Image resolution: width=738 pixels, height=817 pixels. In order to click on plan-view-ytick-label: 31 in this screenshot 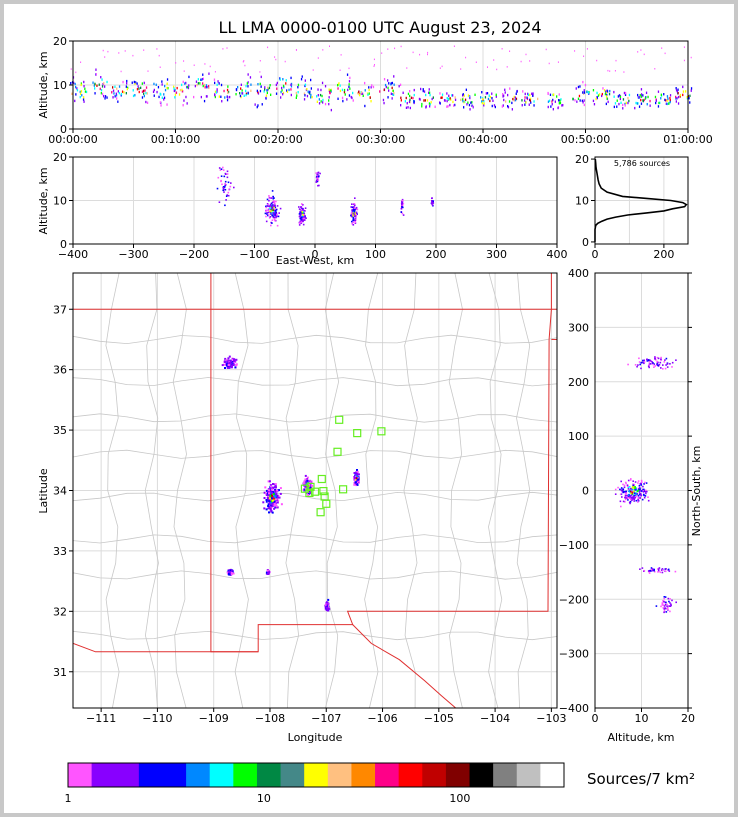, I will do `click(60, 672)`.